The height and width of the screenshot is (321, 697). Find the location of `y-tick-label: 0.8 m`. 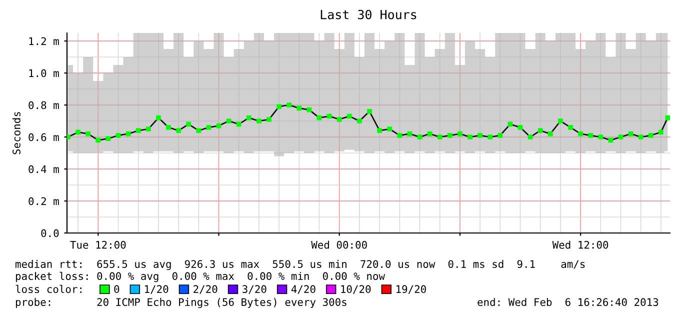

y-tick-label: 0.8 m is located at coordinates (43, 105).